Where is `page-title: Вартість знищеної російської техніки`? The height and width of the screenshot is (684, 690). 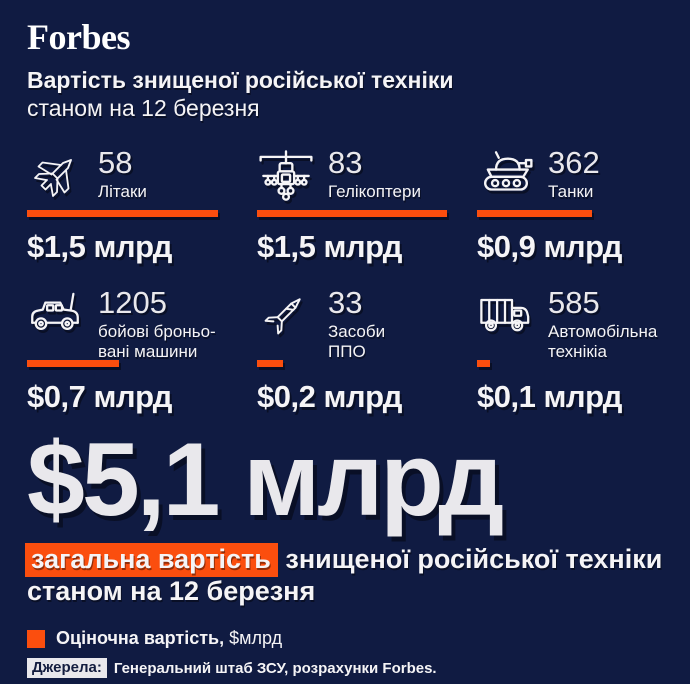 page-title: Вартість знищеної російської техніки is located at coordinates (240, 80).